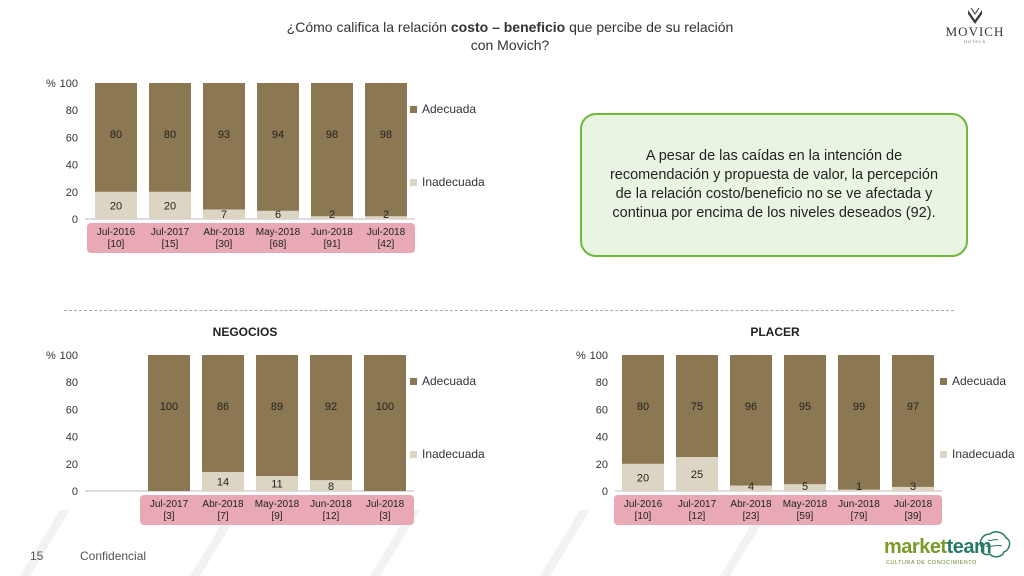  I want to click on data-label-adecuada: 80, so click(170, 135).